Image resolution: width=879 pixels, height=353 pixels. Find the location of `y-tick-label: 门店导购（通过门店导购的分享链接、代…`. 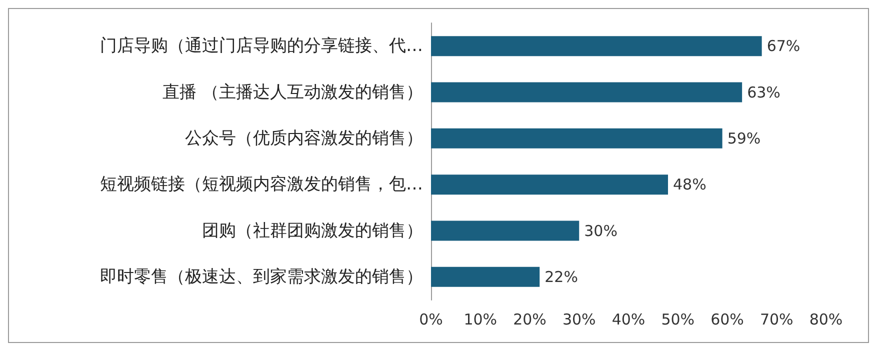

y-tick-label: 门店导购（通过门店导购的分享链接、代… is located at coordinates (261, 46).